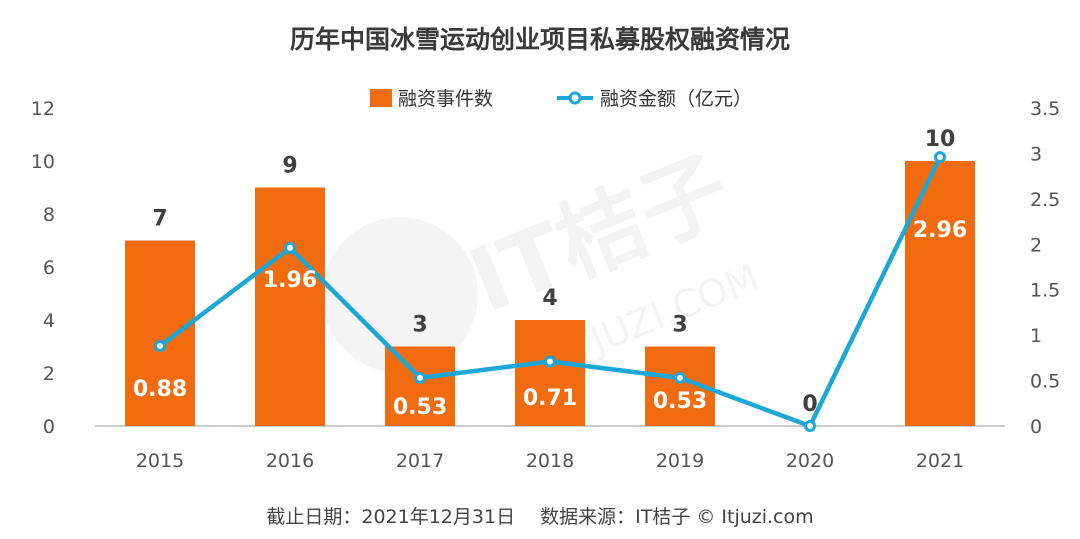  What do you see at coordinates (550, 398) in the screenshot?
I see `line-data-label: 0.71` at bounding box center [550, 398].